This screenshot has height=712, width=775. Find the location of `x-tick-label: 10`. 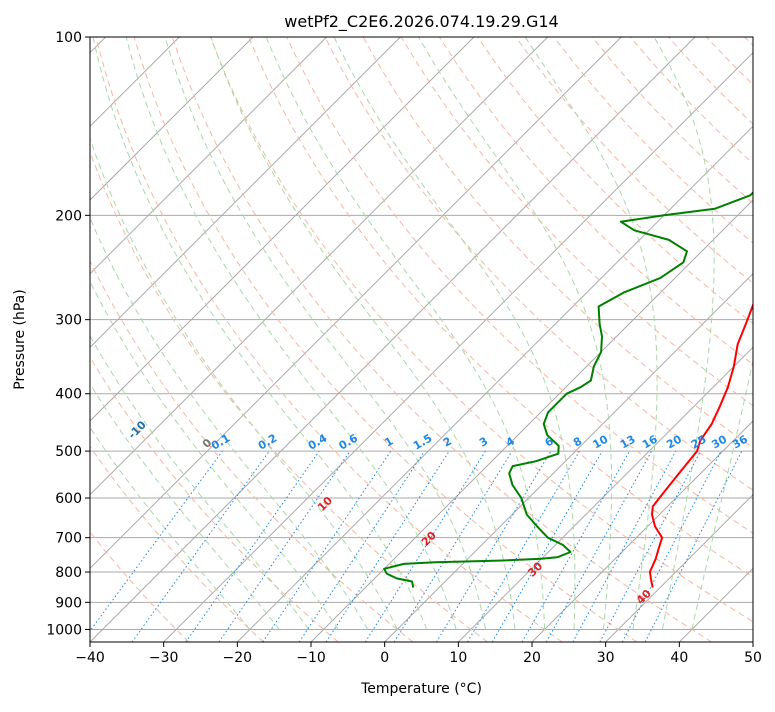

x-tick-label: 10 is located at coordinates (458, 658).